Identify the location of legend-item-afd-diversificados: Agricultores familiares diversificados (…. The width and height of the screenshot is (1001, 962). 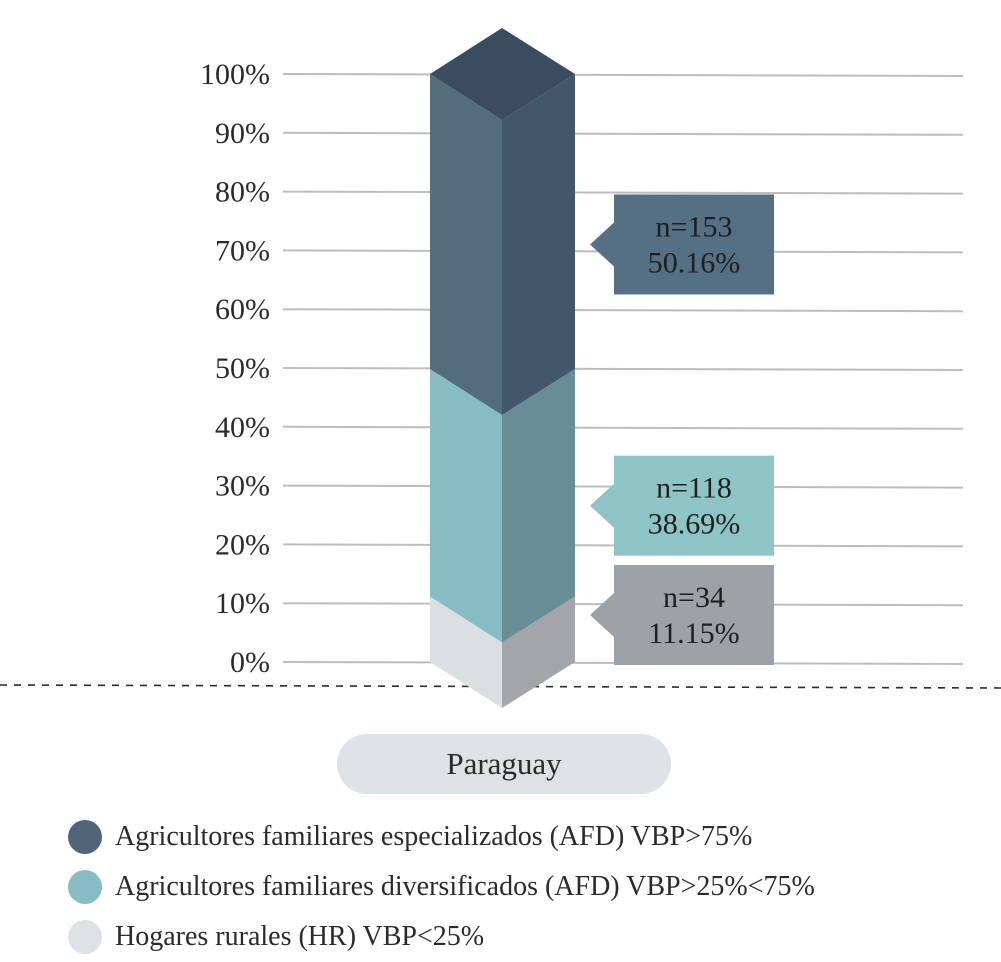
(518, 887).